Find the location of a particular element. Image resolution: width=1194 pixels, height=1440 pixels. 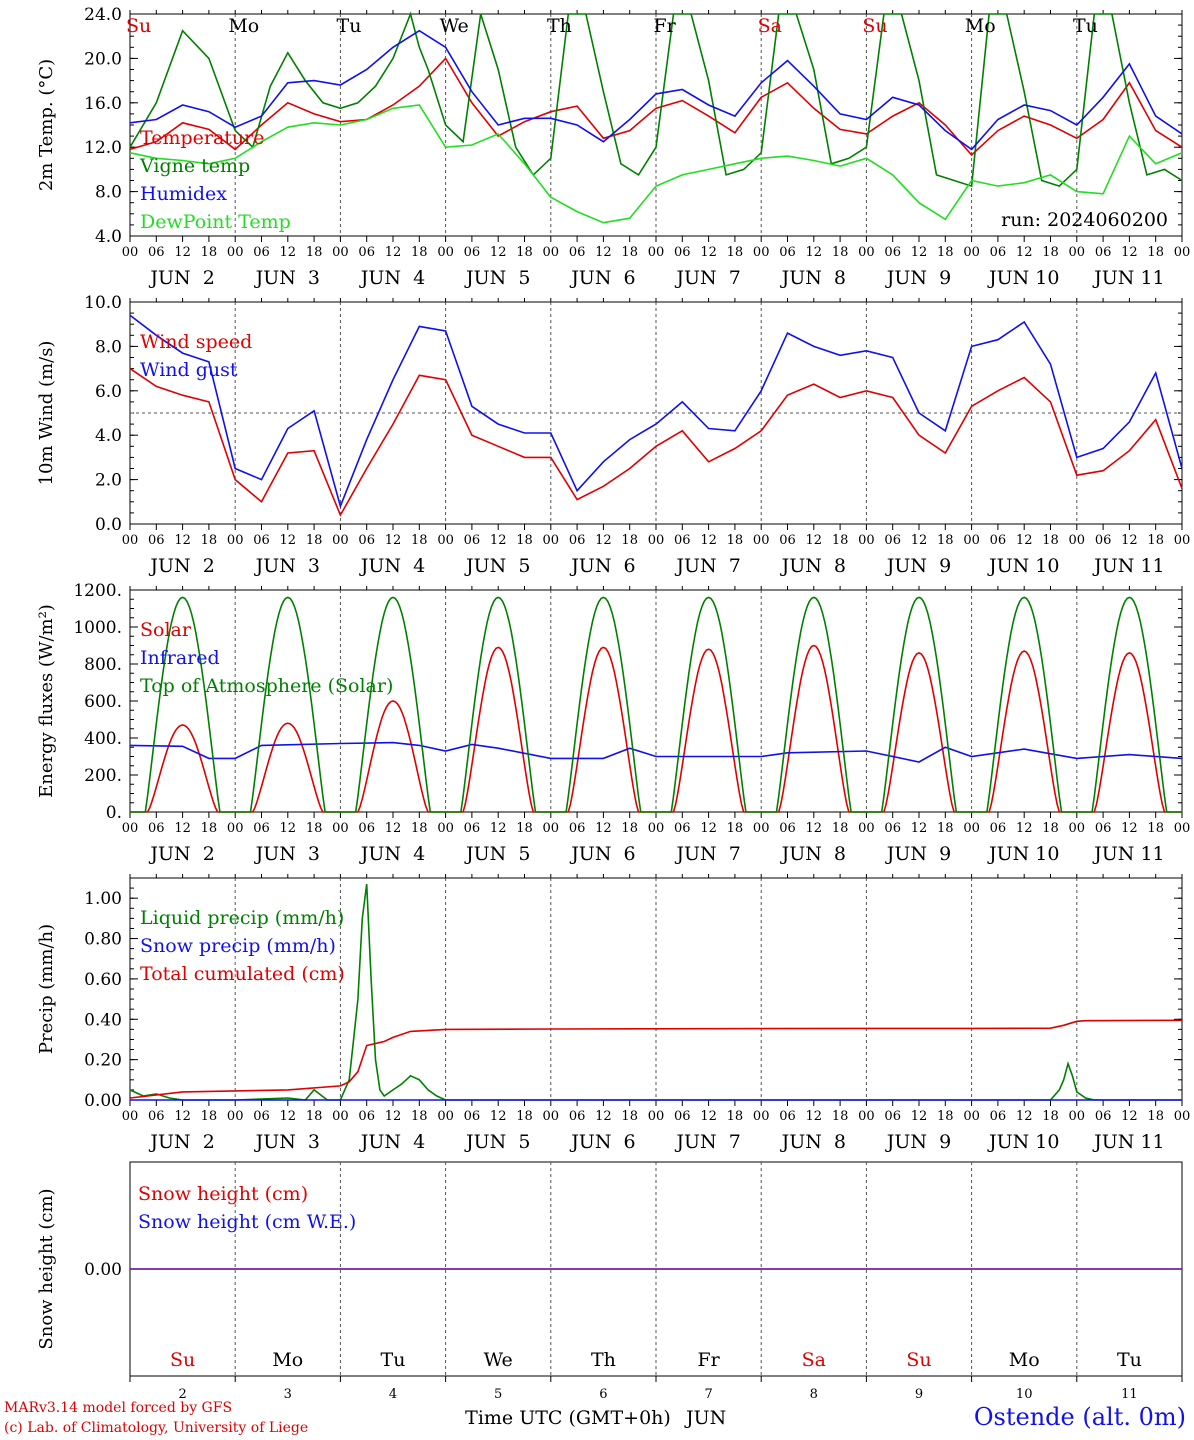

y-tick-label: 2.0 is located at coordinates (108, 481).